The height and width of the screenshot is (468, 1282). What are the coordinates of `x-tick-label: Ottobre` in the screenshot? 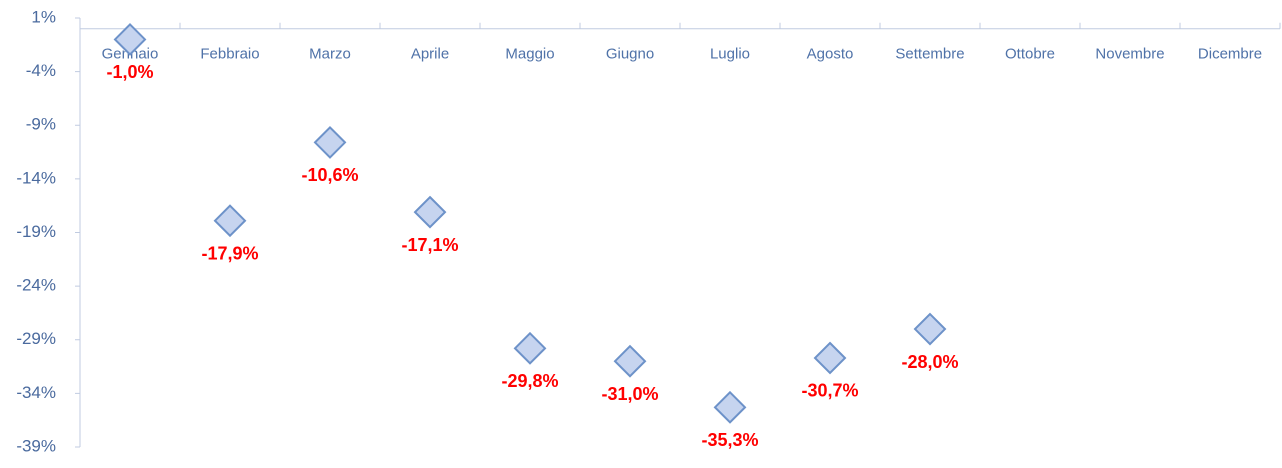 It's located at (1030, 54).